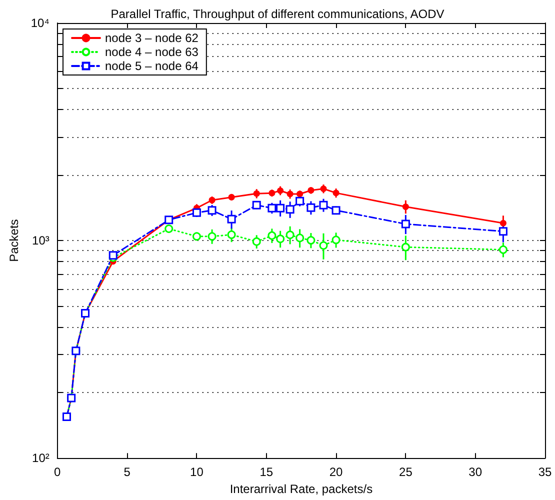 The width and height of the screenshot is (555, 500). I want to click on y-axis-title: Packets, so click(14, 240).